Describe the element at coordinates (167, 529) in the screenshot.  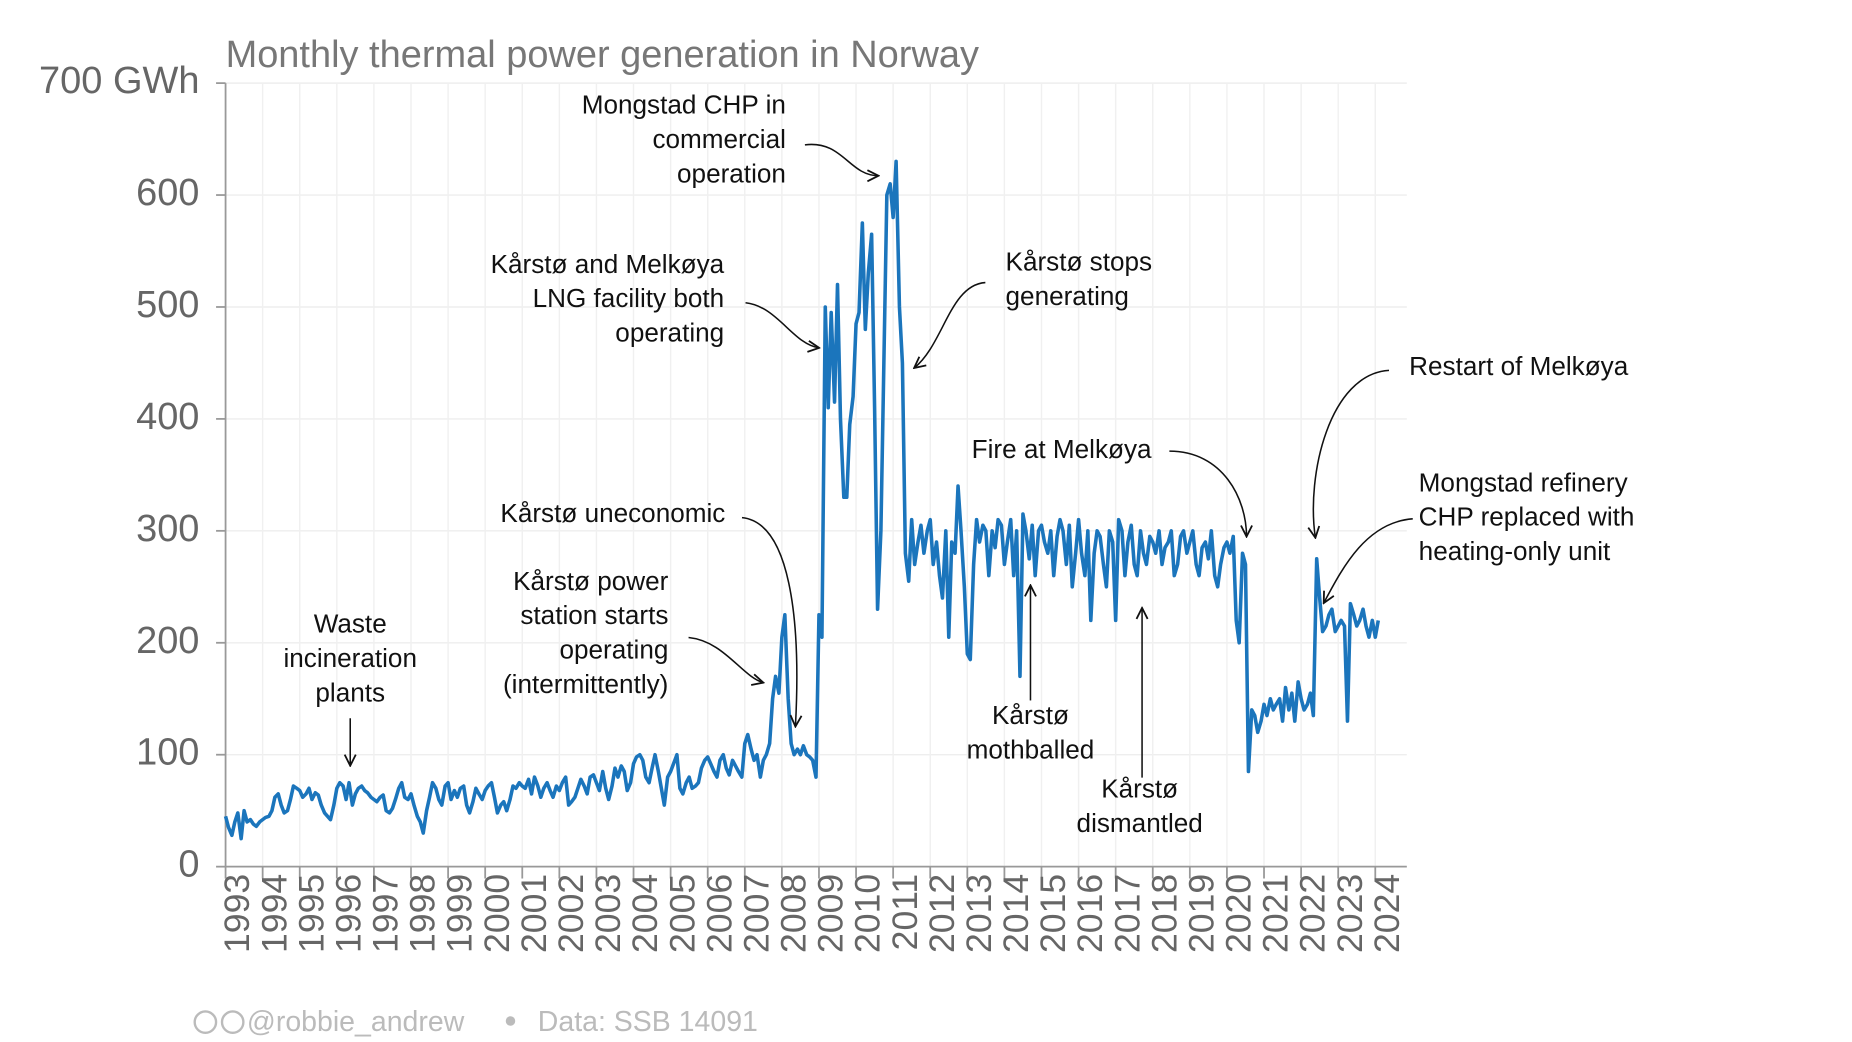
I see `y-tick-label: 300` at that location.